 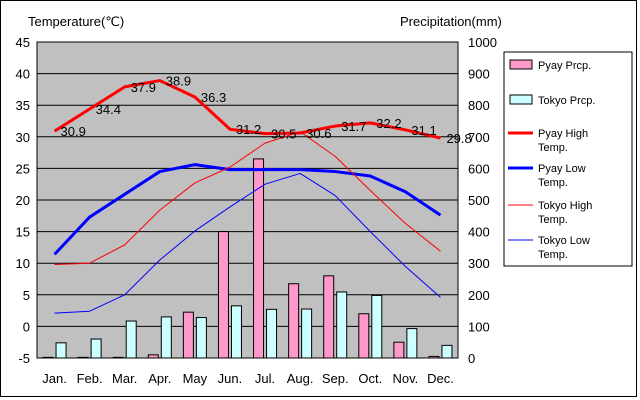 What do you see at coordinates (405, 378) in the screenshot?
I see `x-tick-label: Nov.` at bounding box center [405, 378].